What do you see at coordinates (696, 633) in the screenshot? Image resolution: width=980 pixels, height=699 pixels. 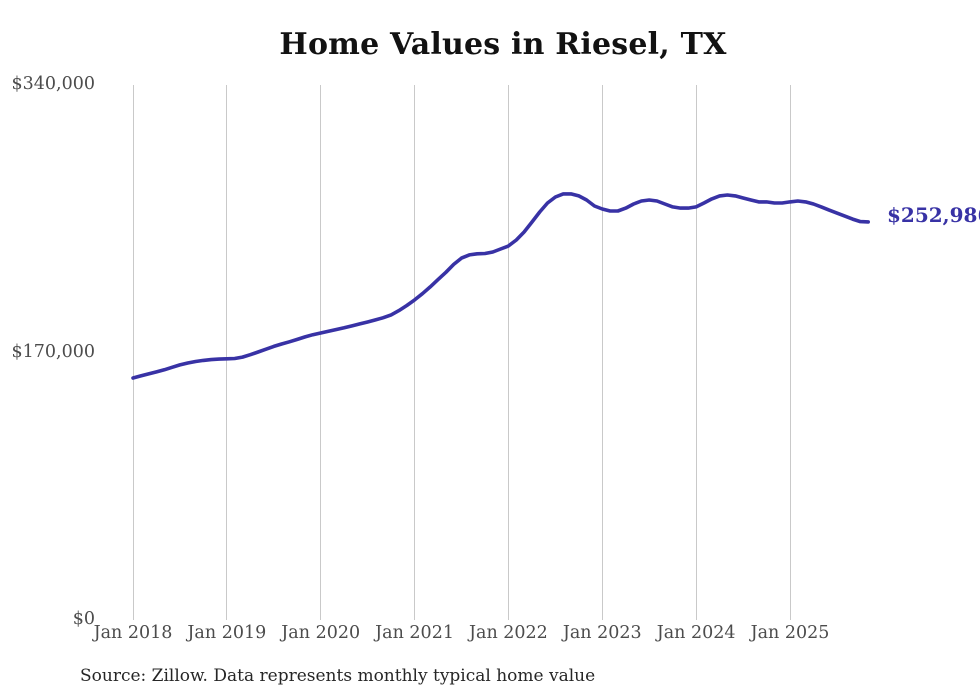 I see `x-axis-tick-label: Jan 2024` at bounding box center [696, 633].